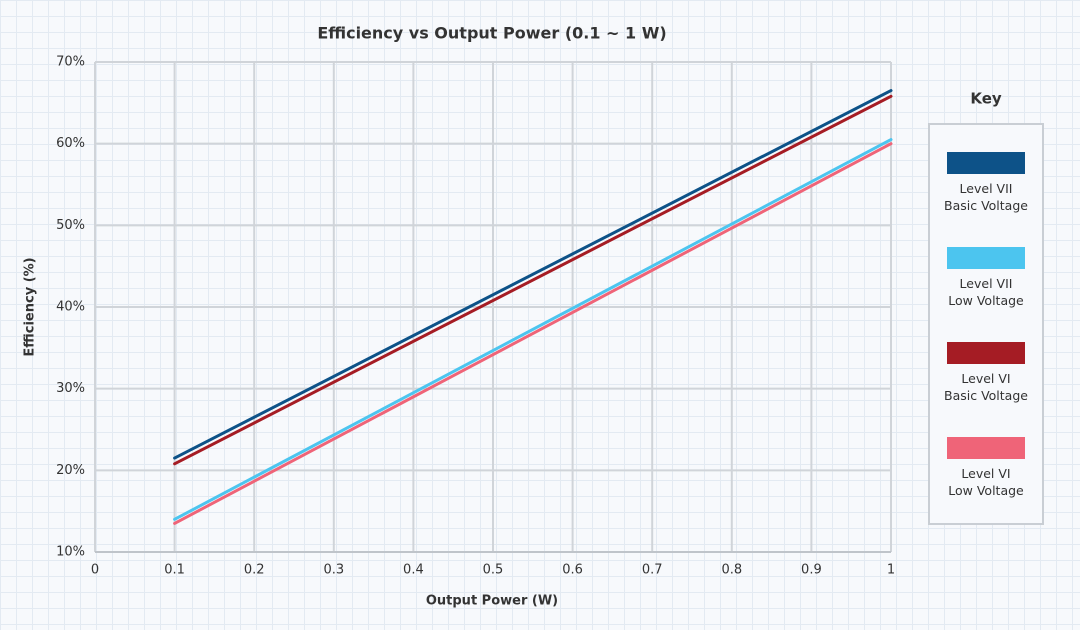 The width and height of the screenshot is (1080, 630). Describe the element at coordinates (652, 570) in the screenshot. I see `x-tick-label: 0.7` at that location.